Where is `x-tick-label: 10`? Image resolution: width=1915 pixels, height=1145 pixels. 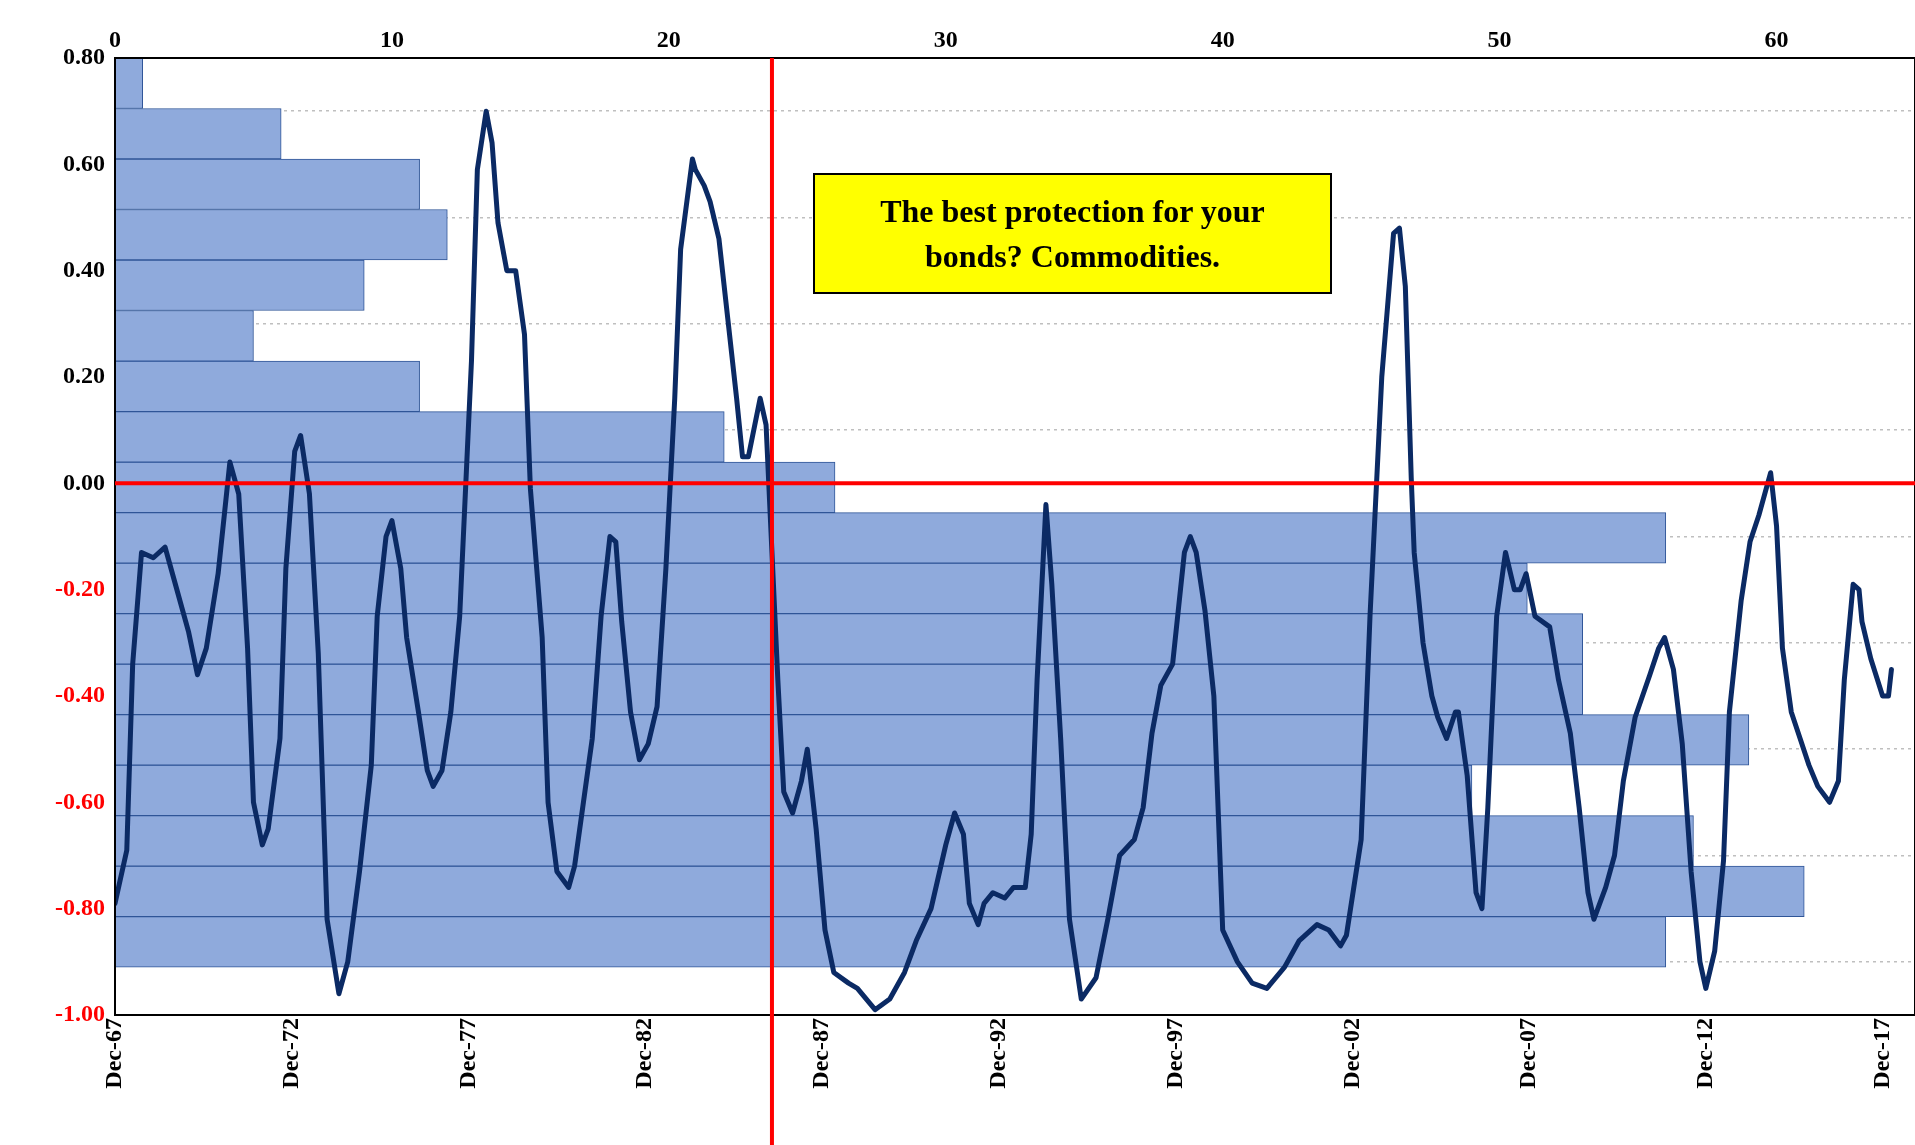
x-tick-label: 10 is located at coordinates (391, 38).